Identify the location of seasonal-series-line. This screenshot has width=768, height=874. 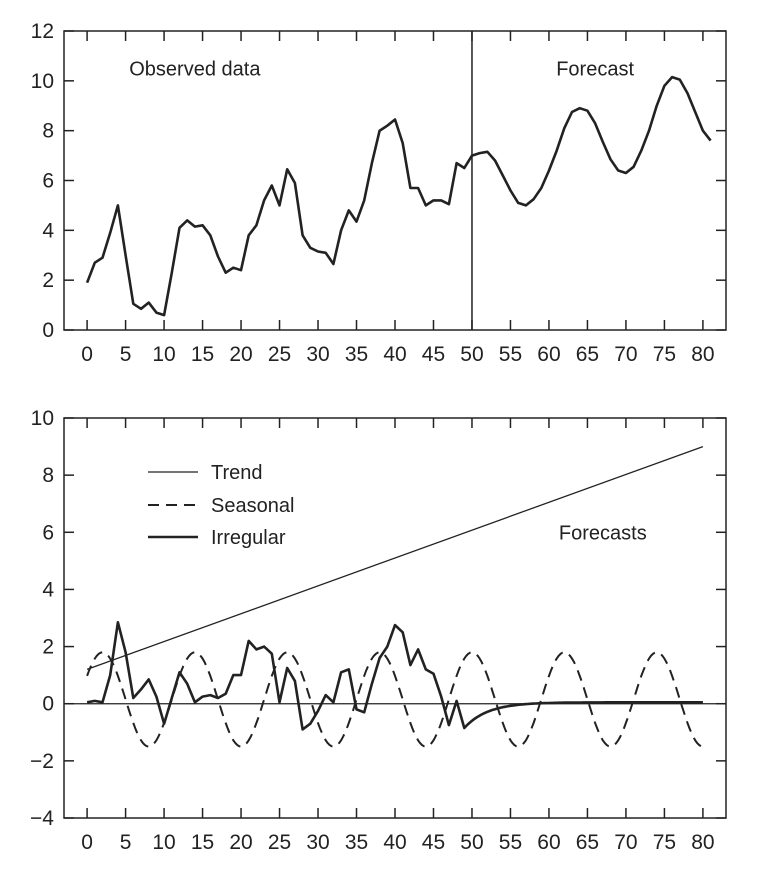
(395, 699).